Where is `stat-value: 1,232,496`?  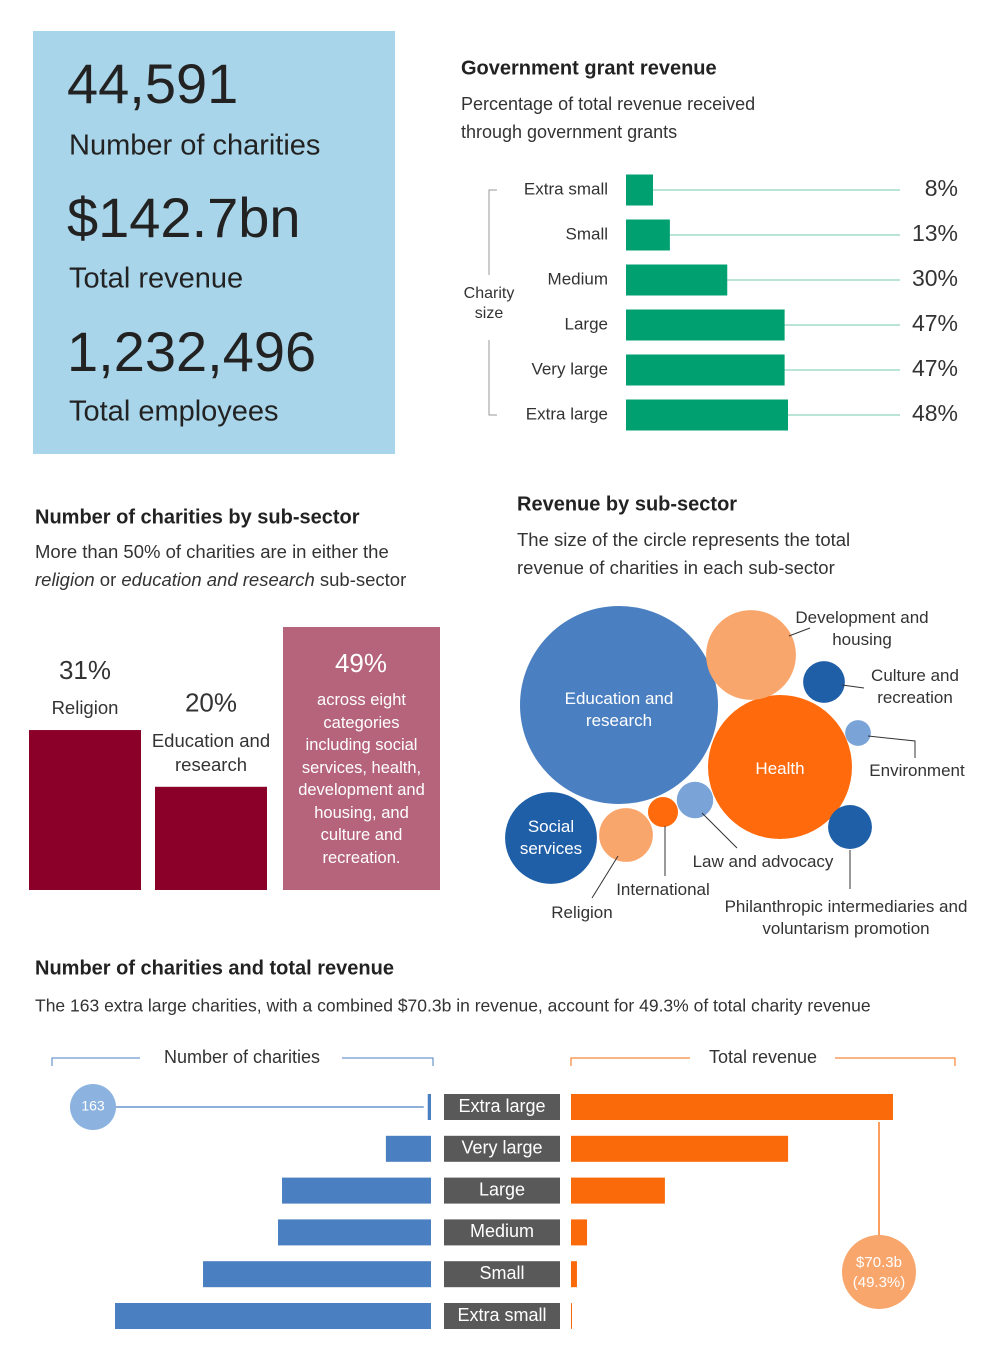
stat-value: 1,232,496 is located at coordinates (191, 351).